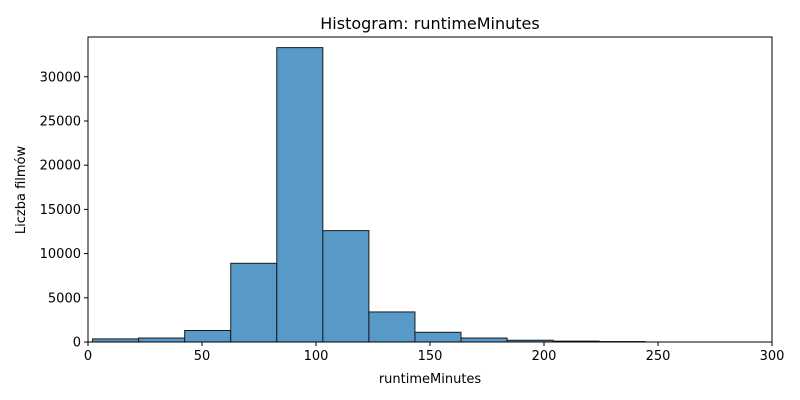 The width and height of the screenshot is (800, 400). Describe the element at coordinates (21, 190) in the screenshot. I see `y-axis-label: Liczba filmów` at that location.